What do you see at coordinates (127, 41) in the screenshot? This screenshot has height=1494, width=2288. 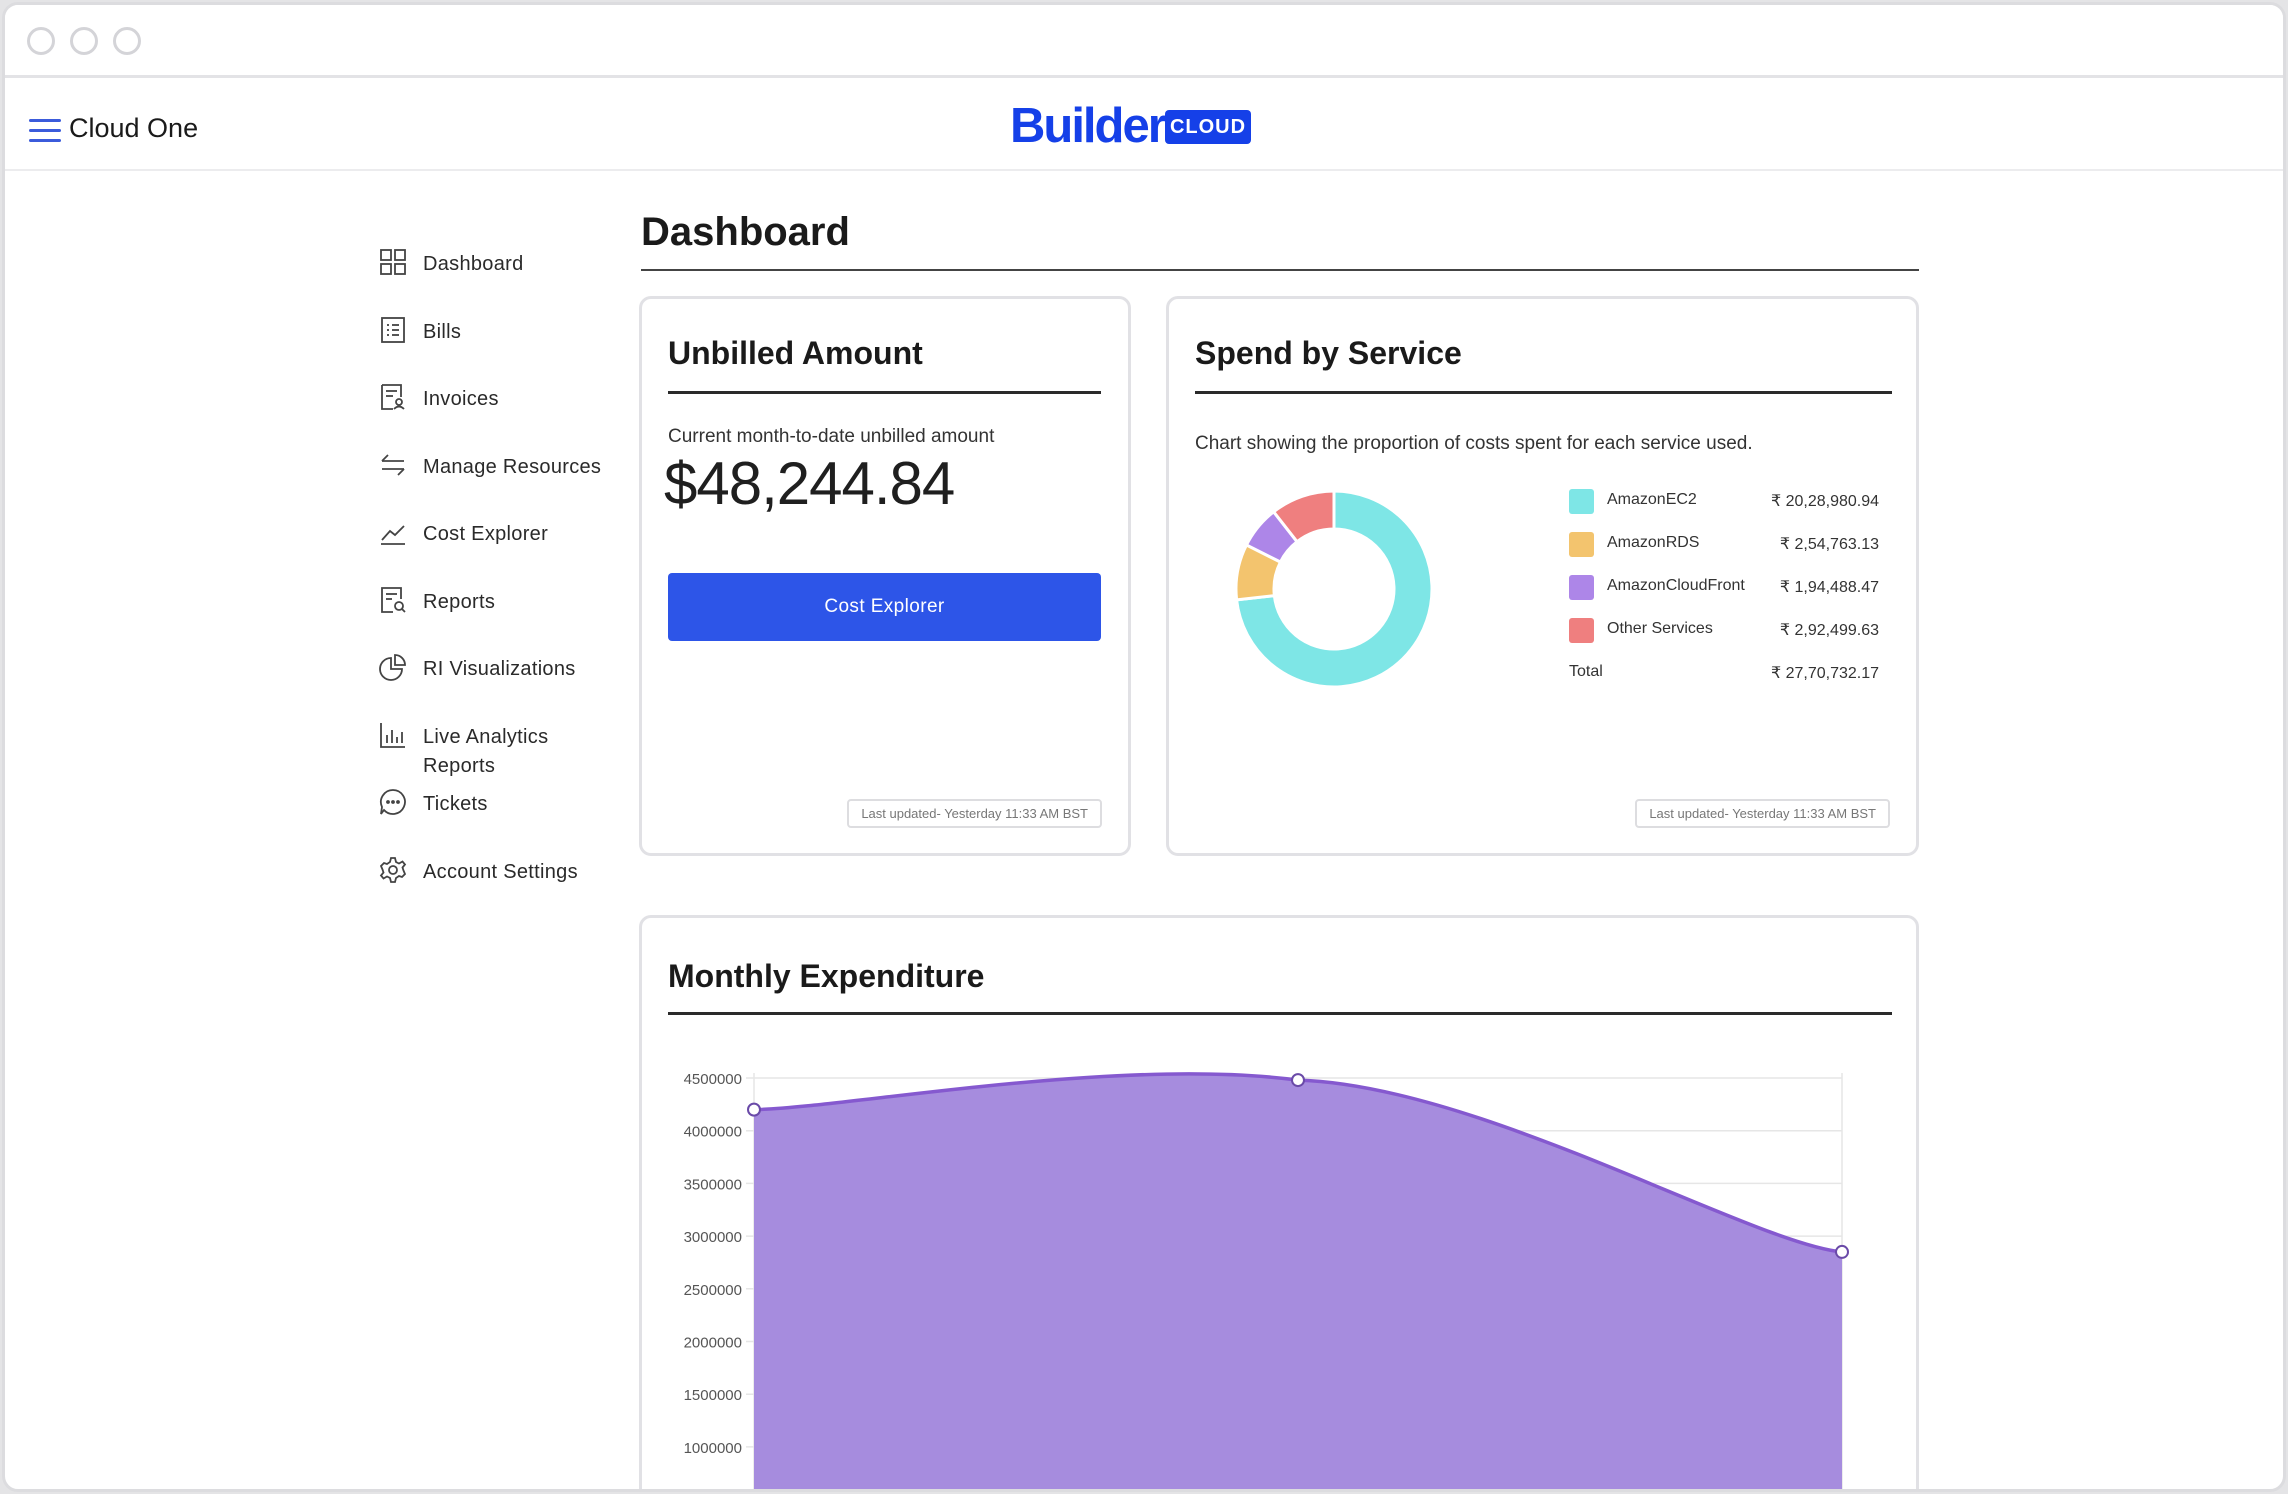 I see `window-maximize-button` at bounding box center [127, 41].